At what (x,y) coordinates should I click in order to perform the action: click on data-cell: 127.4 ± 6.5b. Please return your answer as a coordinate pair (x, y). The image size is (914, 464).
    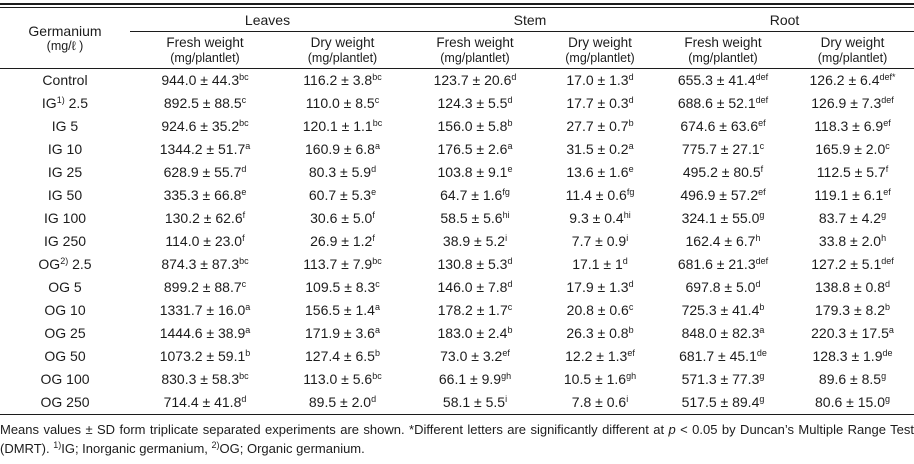
    Looking at the image, I should click on (342, 356).